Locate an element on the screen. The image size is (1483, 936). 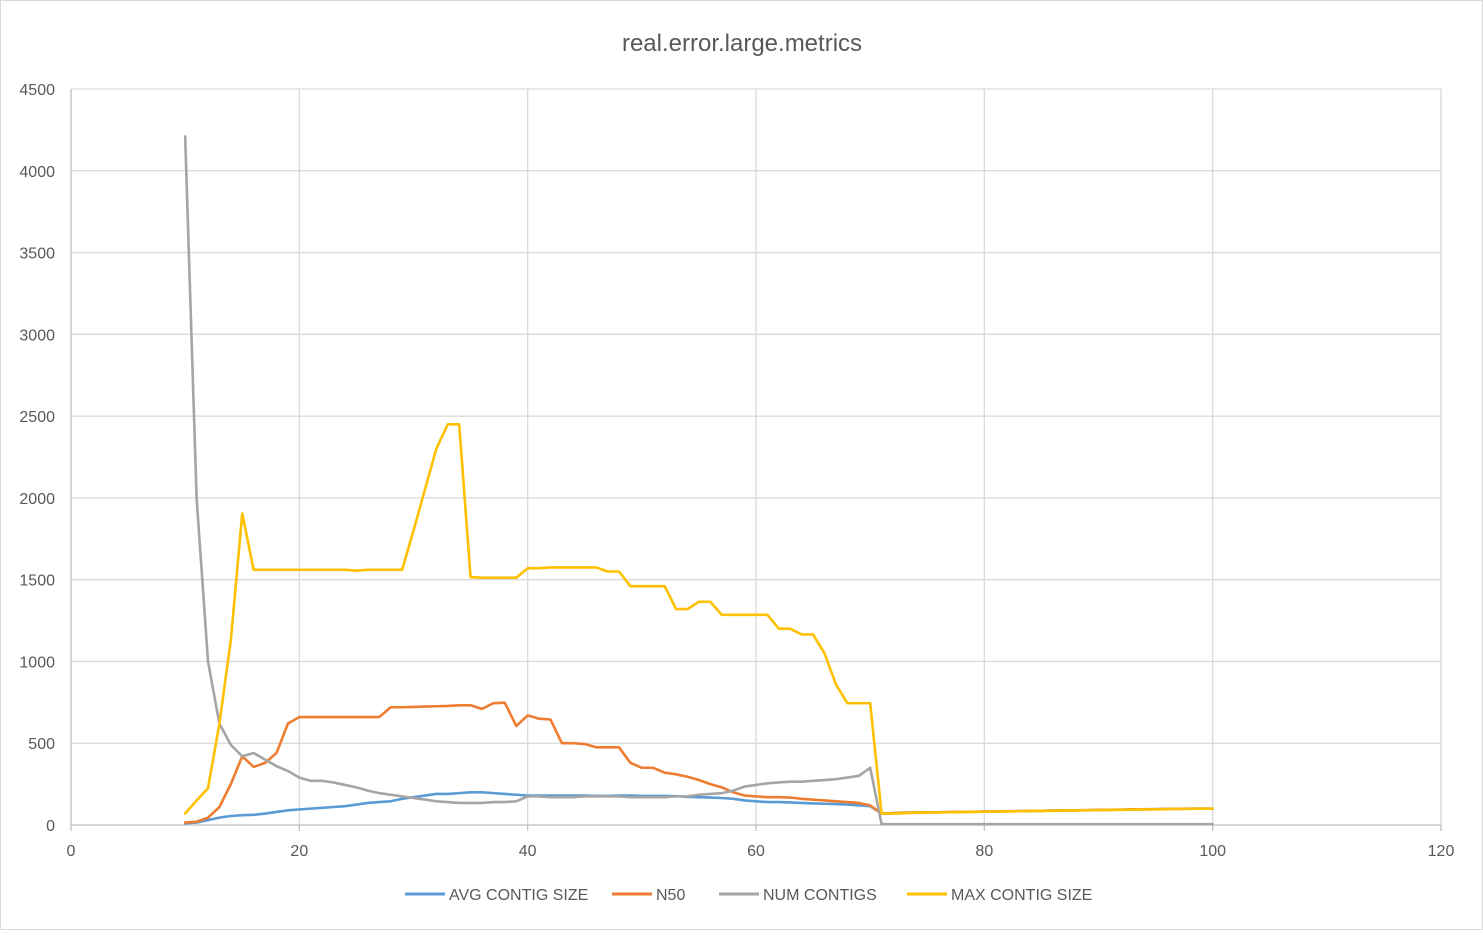
y-tick-label: 3000 is located at coordinates (37, 335).